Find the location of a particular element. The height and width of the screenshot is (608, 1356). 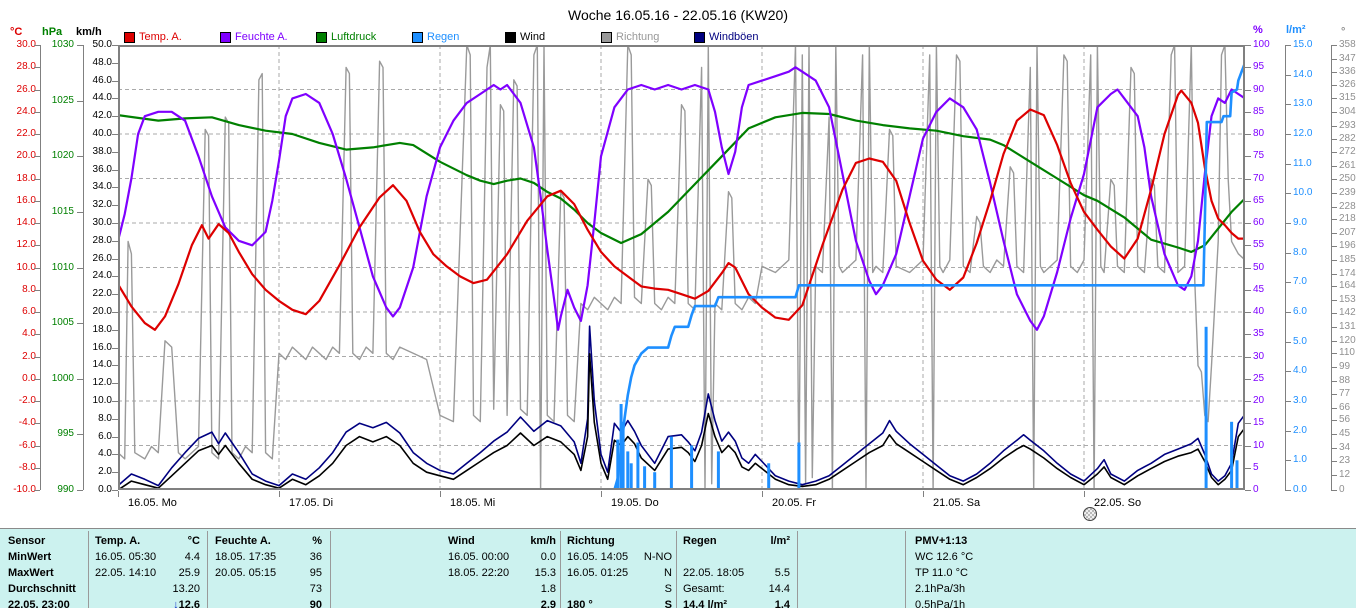

x-day-label: 19.05. Do is located at coordinates (635, 503).